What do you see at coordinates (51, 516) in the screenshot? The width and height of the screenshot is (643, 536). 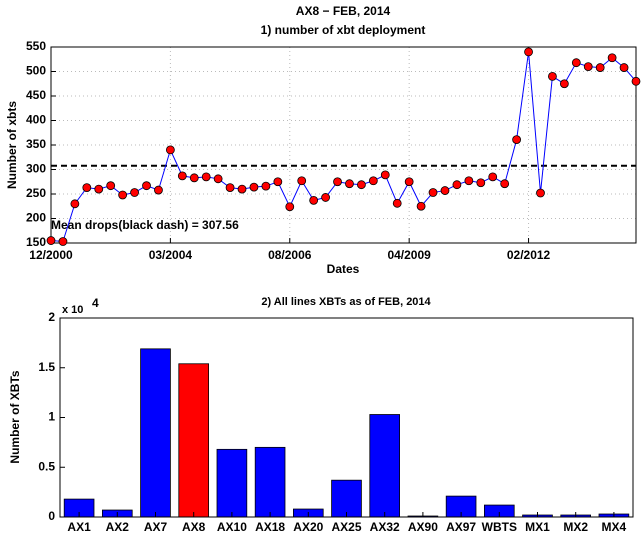 I see `y-tick-label: 0` at bounding box center [51, 516].